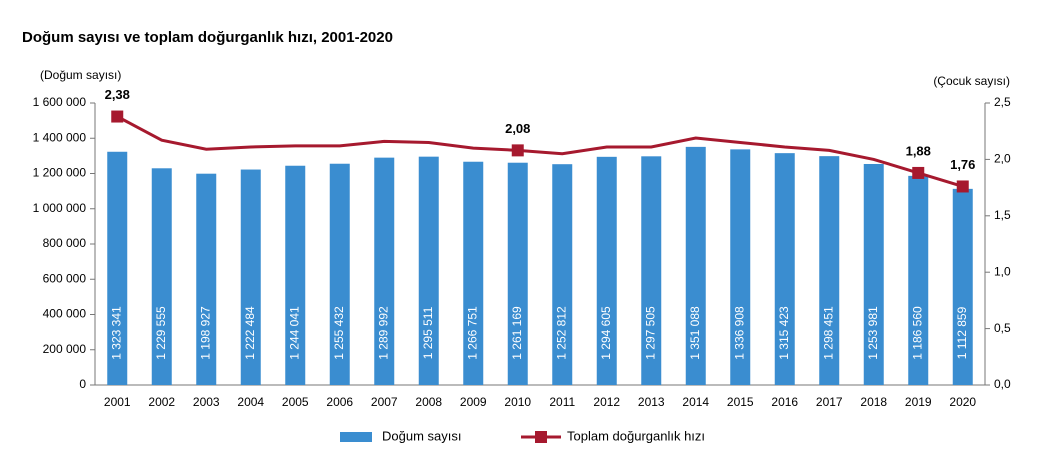 This screenshot has width=1056, height=462. I want to click on x-tick-label: 2003, so click(206, 402).